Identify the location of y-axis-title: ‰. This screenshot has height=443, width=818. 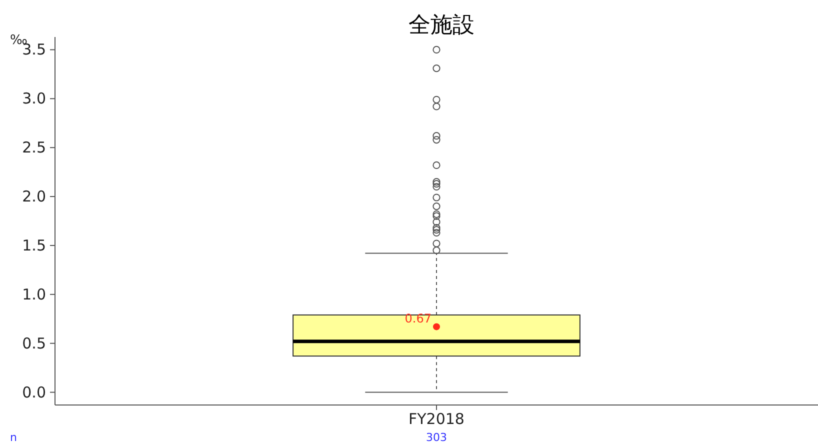
(19, 40).